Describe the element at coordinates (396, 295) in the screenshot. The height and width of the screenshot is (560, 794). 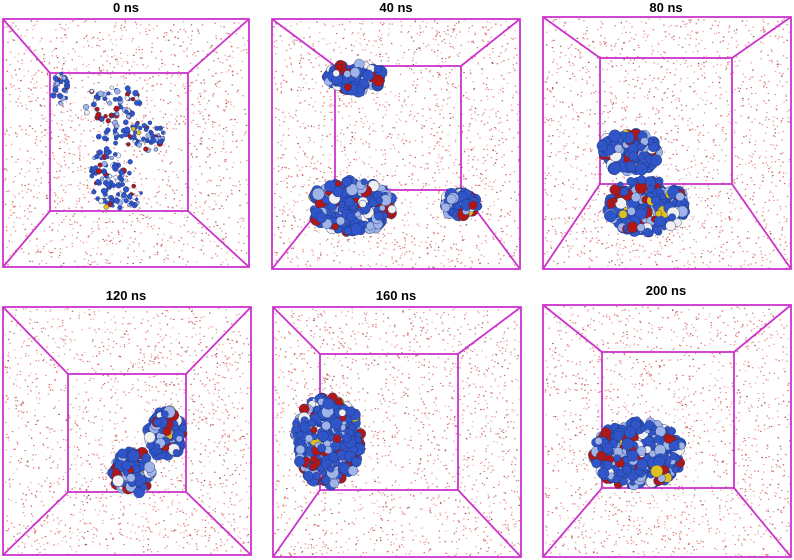
I see `frame-title-160ns: 160 ns` at that location.